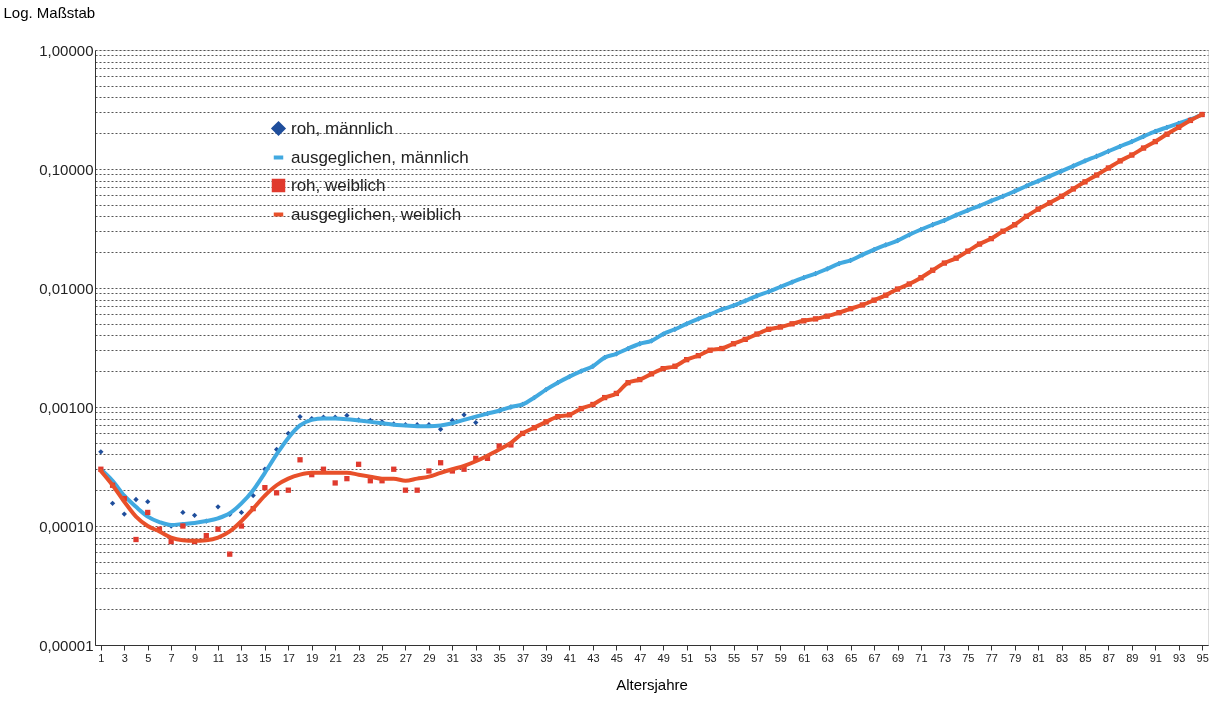 This screenshot has height=708, width=1218. What do you see at coordinates (476, 657) in the screenshot?
I see `x-tick-label: 33` at bounding box center [476, 657].